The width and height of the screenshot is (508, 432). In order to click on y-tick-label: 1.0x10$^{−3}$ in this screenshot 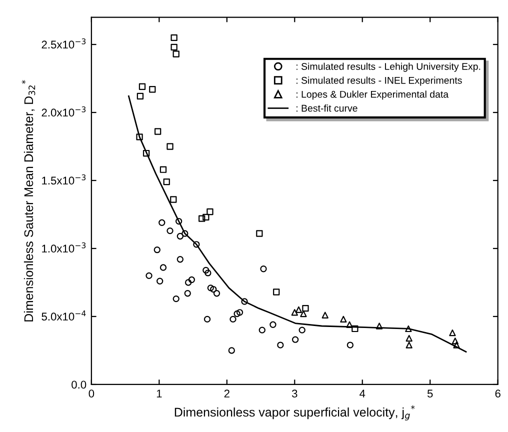, I will do `click(64, 247)`.